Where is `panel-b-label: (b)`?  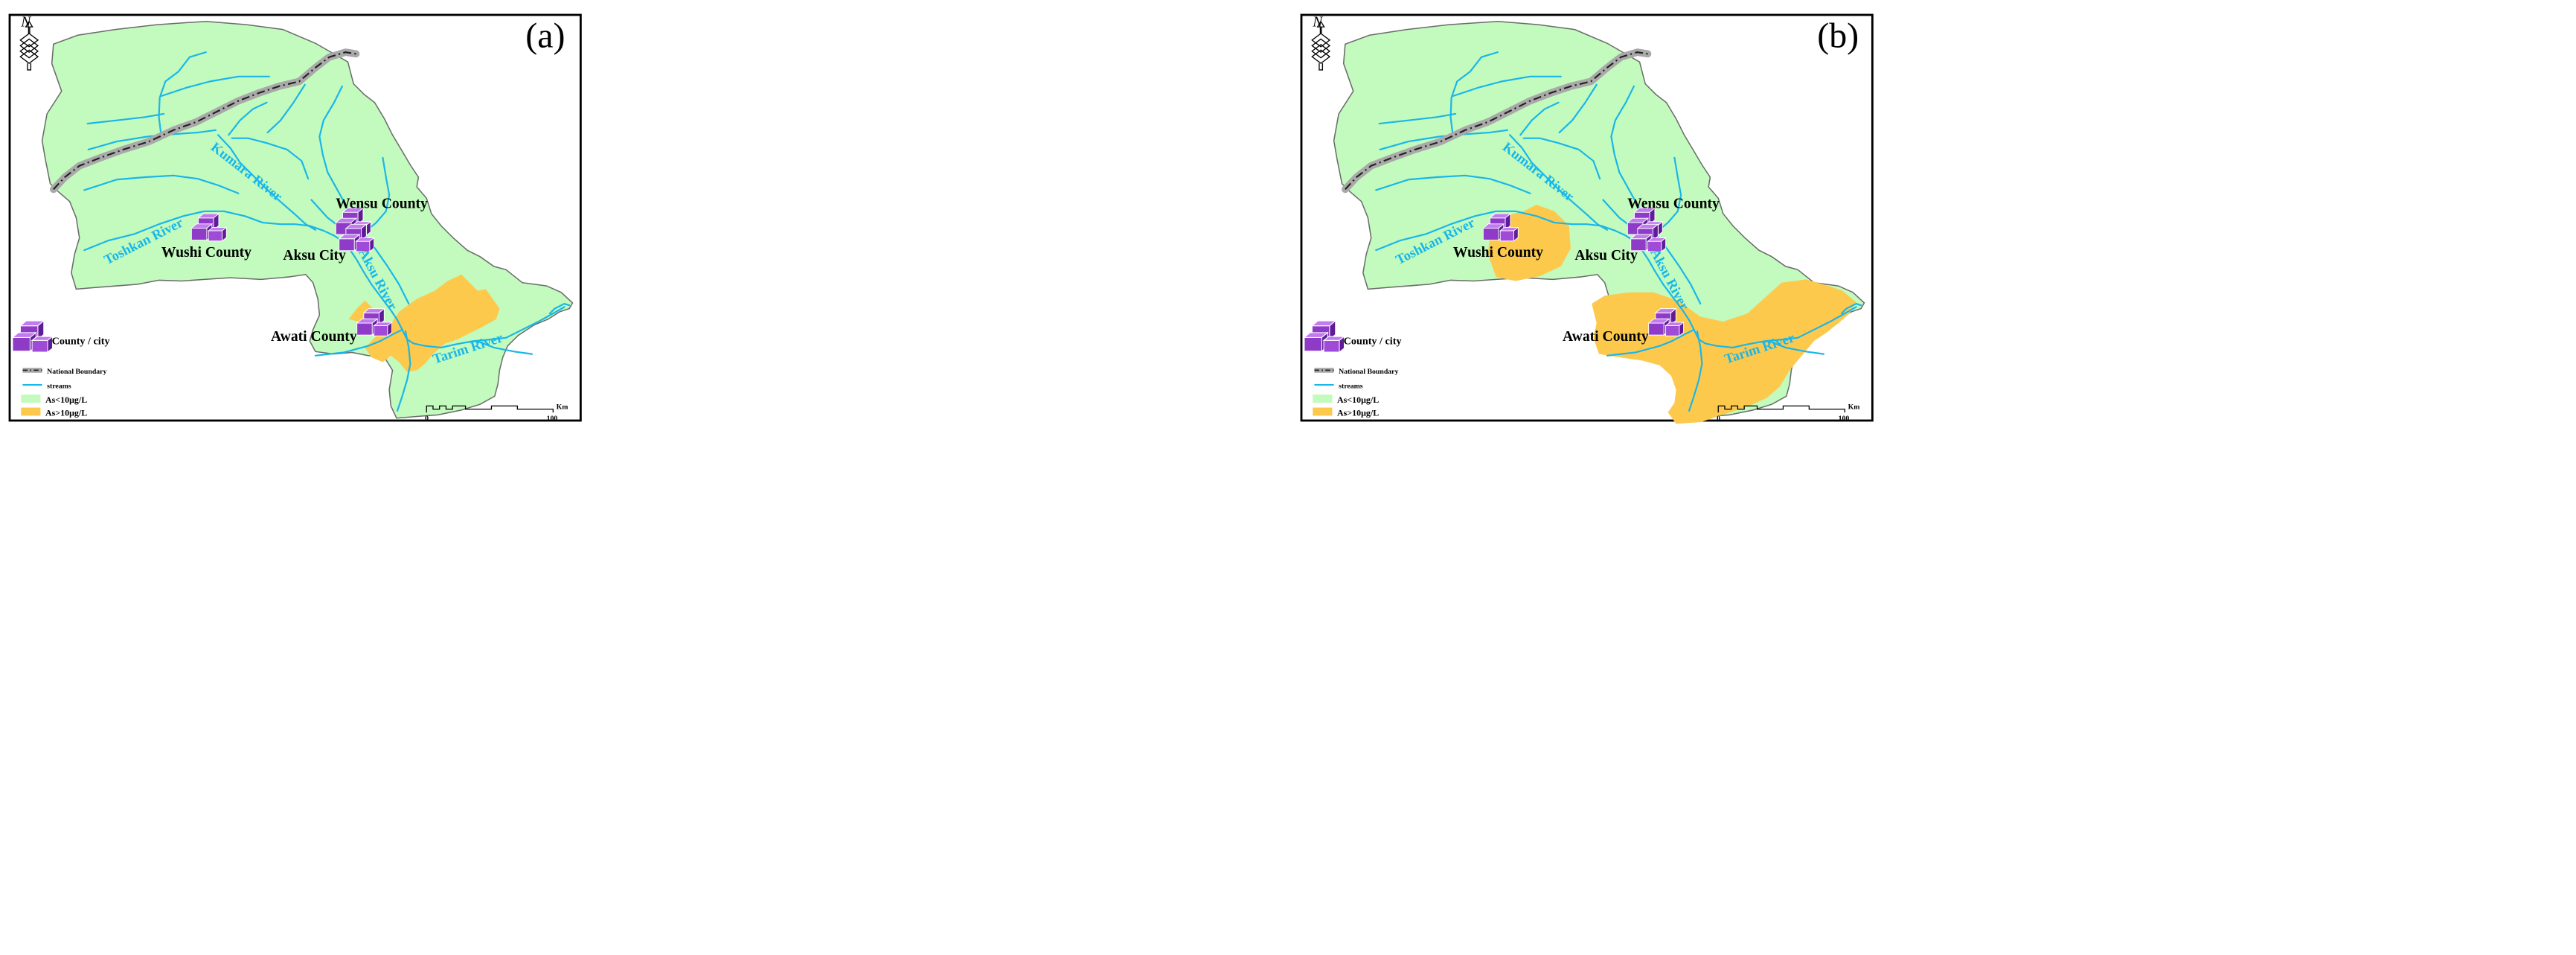
panel-b-label: (b) is located at coordinates (1838, 36).